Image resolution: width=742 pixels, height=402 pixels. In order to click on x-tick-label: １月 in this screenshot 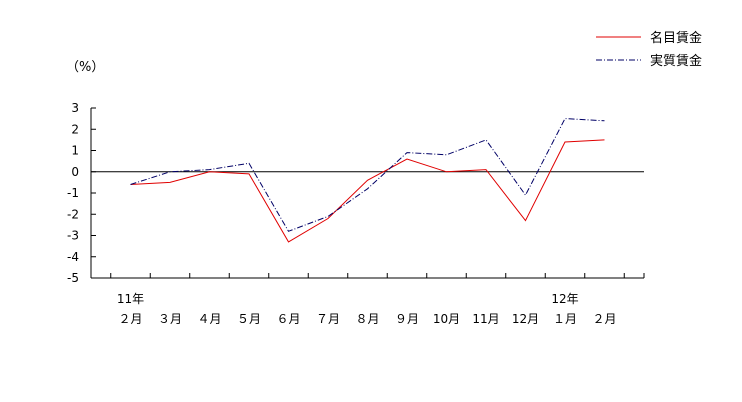, I will do `click(565, 319)`.